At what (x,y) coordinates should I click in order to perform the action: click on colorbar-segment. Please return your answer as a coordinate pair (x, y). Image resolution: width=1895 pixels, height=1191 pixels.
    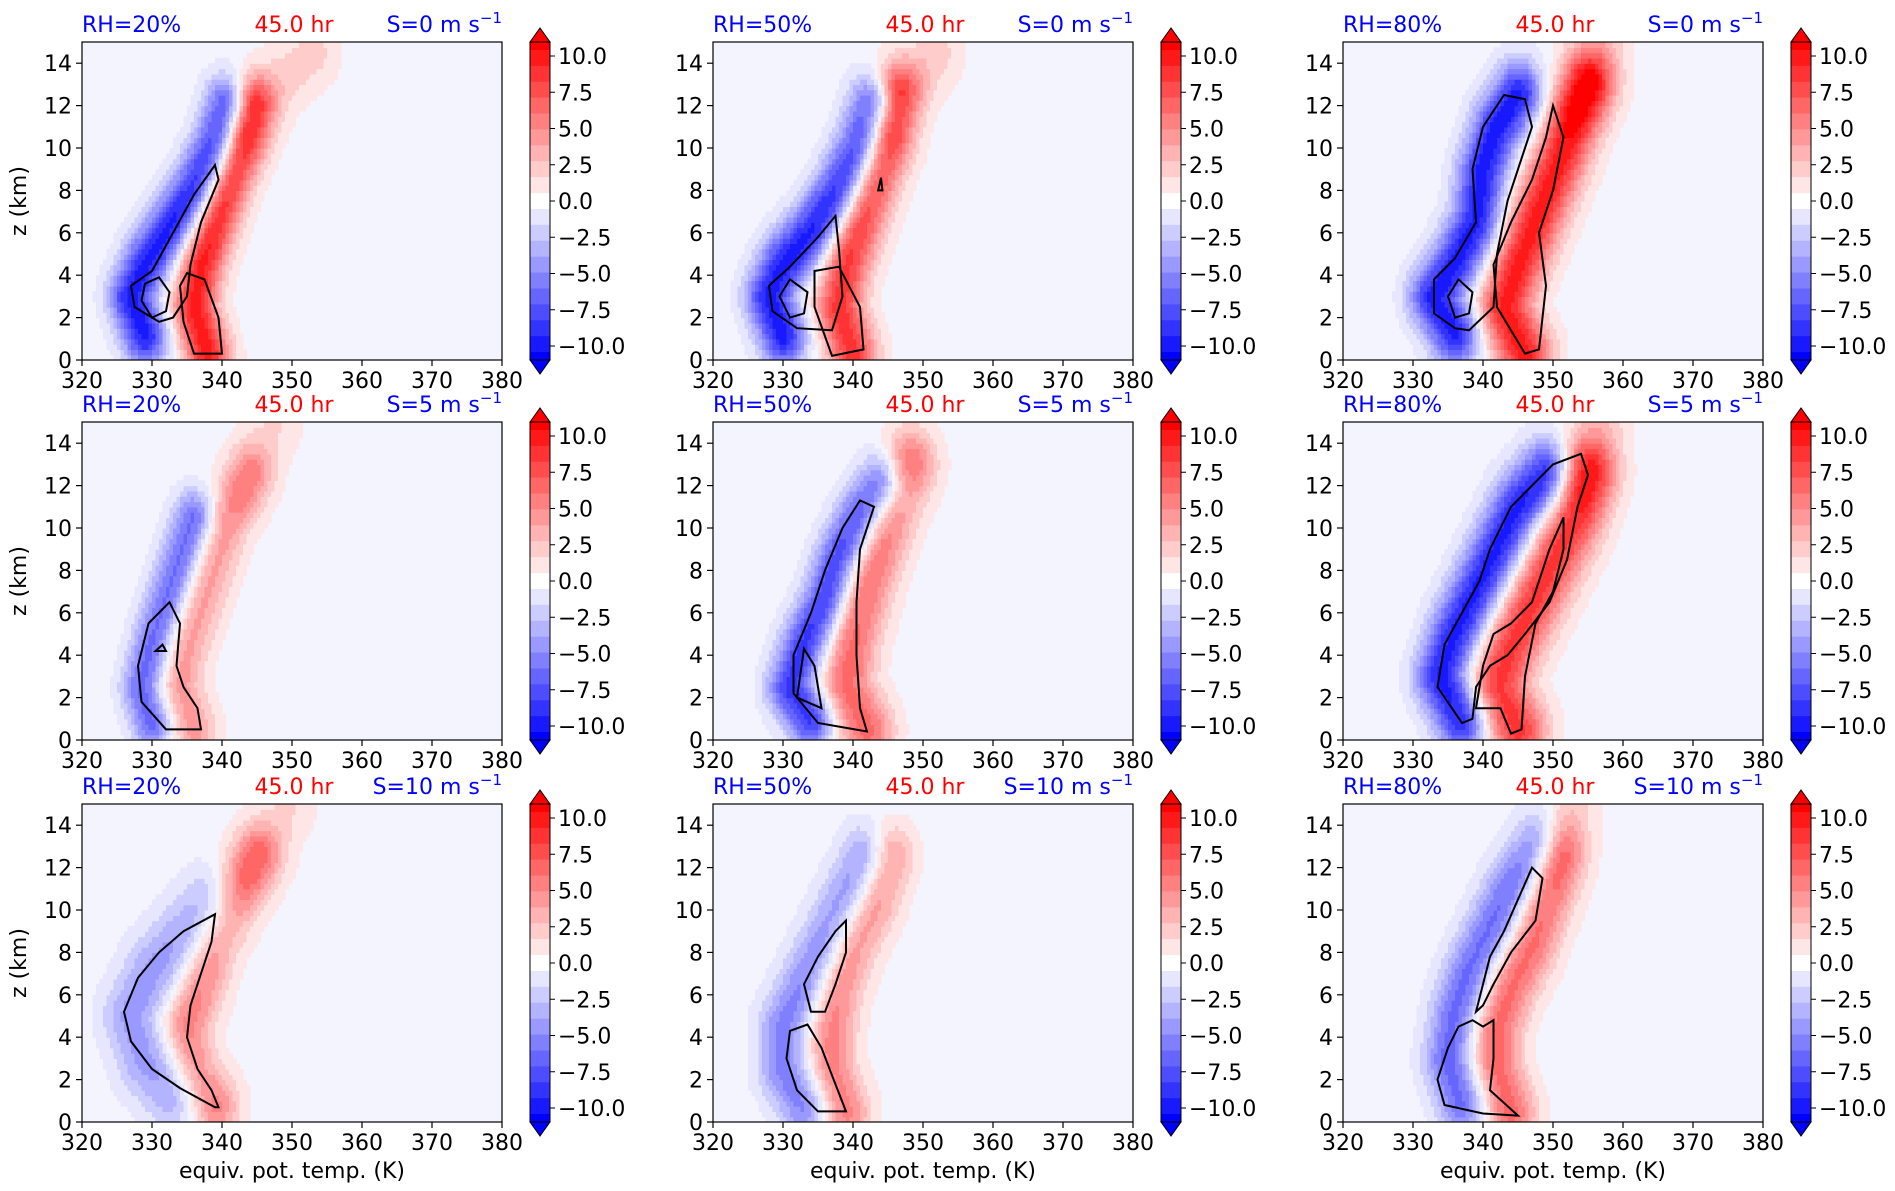
    Looking at the image, I should click on (540, 213).